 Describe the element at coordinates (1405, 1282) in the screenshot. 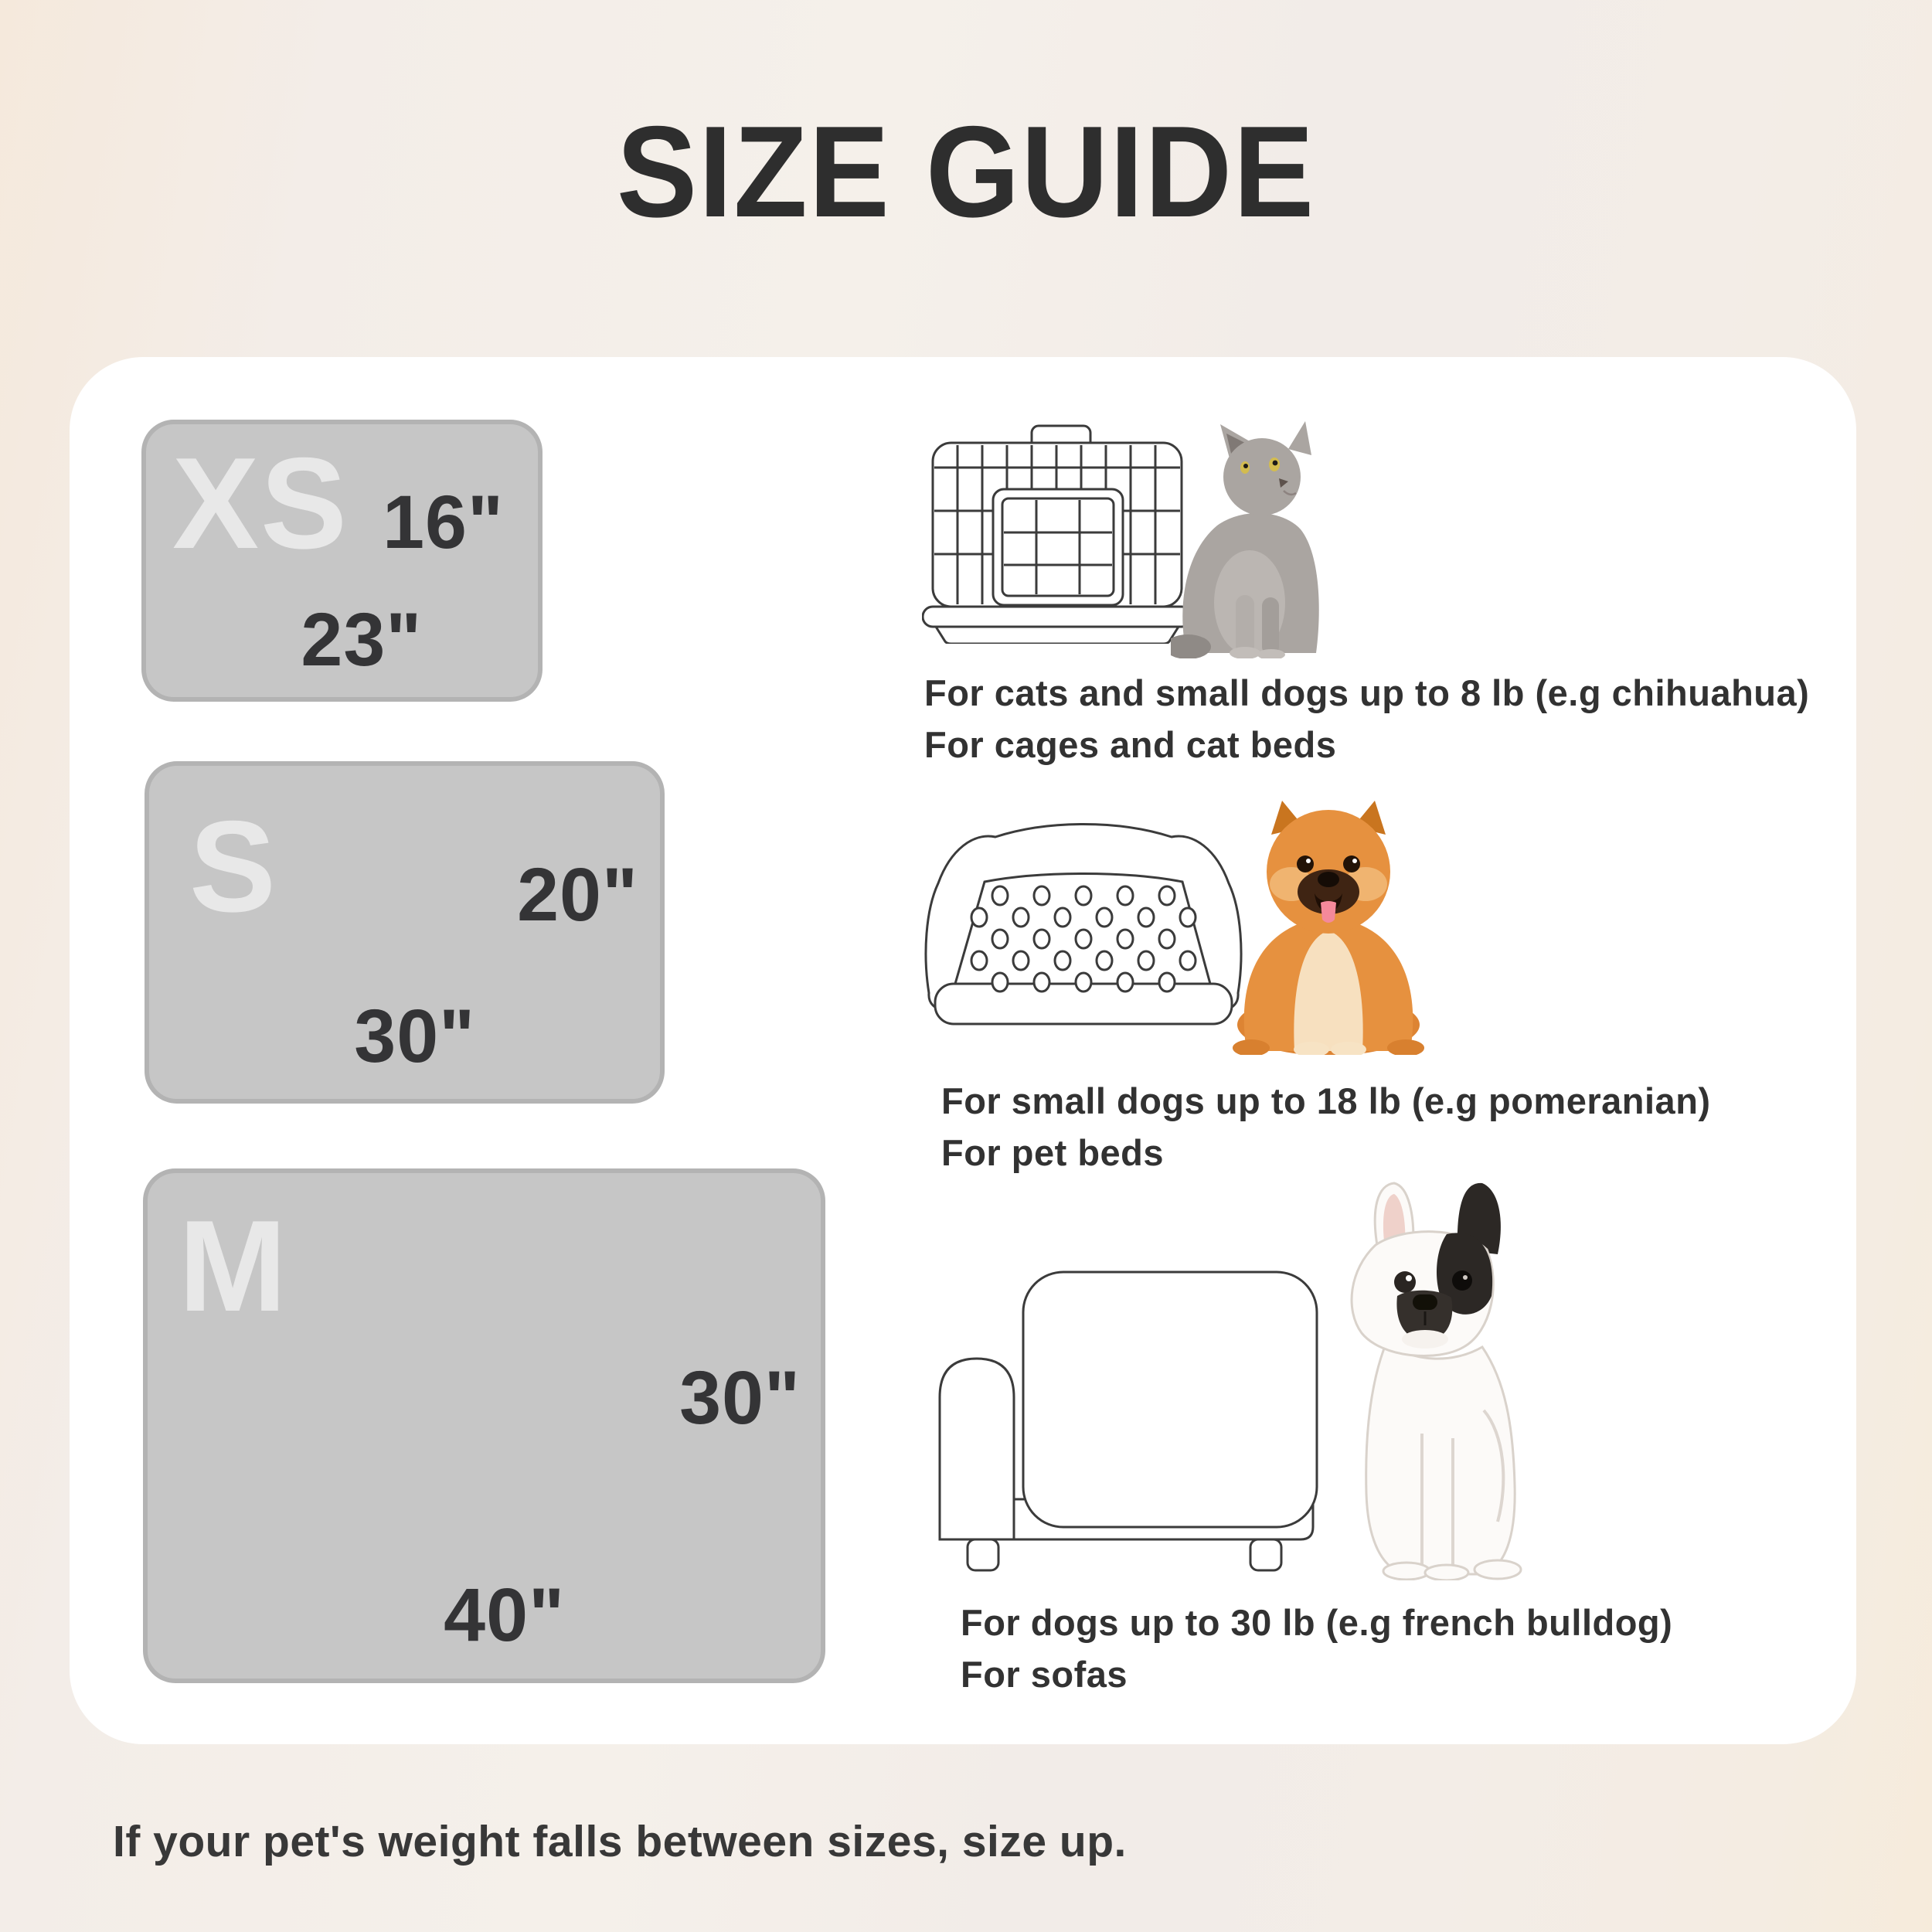

I see `bulldog-left-eye` at that location.